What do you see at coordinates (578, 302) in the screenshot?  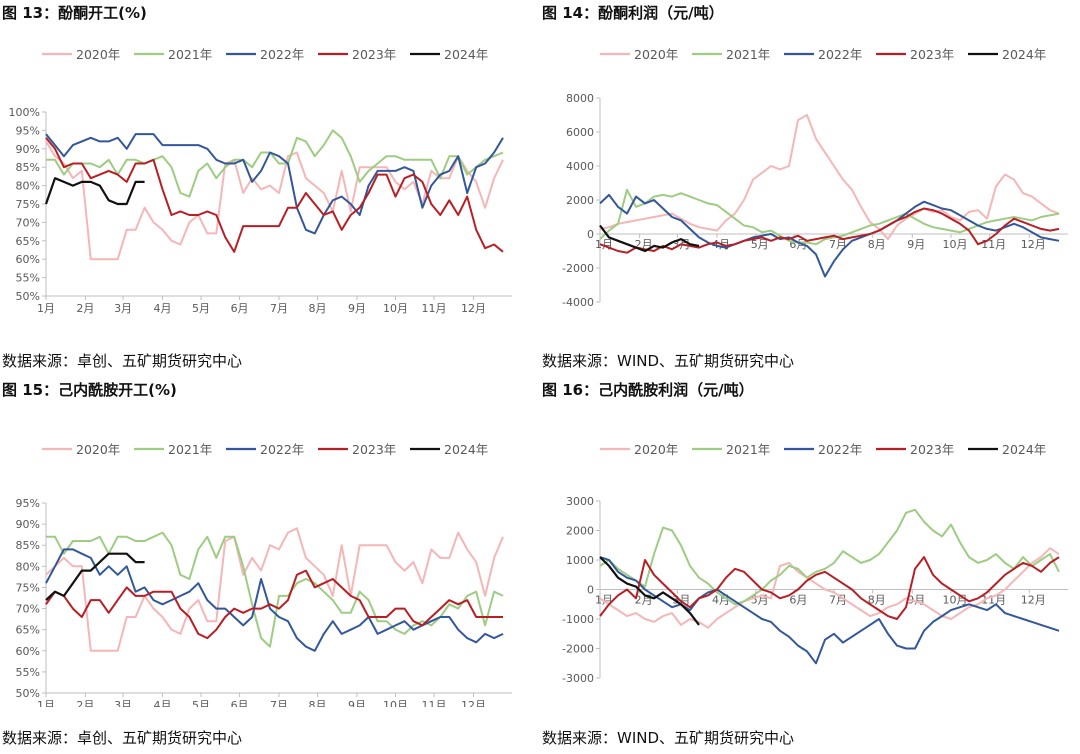 I see `y-tick-label: -4000` at bounding box center [578, 302].